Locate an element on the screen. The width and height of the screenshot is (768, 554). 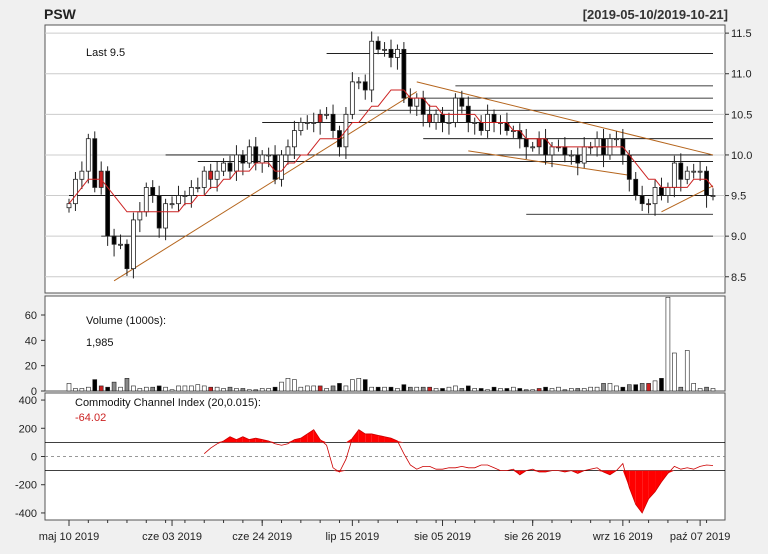
x-tick-label: paź 07 2019 is located at coordinates (700, 537).